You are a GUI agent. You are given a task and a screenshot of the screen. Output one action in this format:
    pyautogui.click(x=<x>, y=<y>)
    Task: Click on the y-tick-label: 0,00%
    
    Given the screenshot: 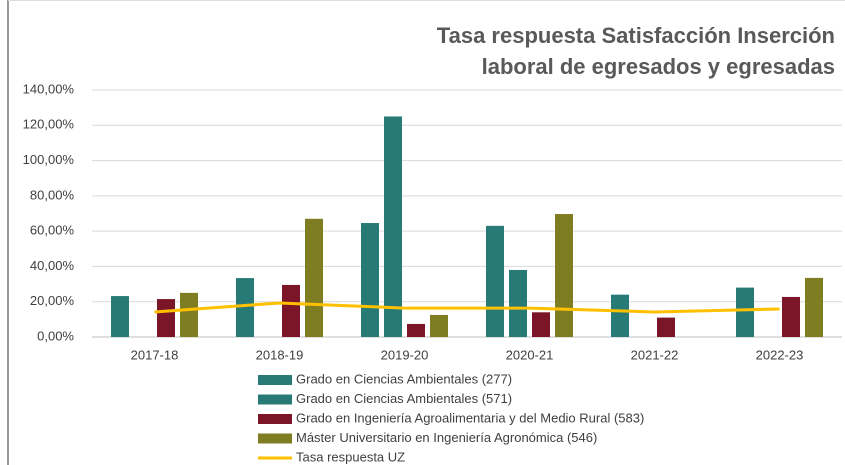 What is the action you would take?
    pyautogui.click(x=55, y=335)
    